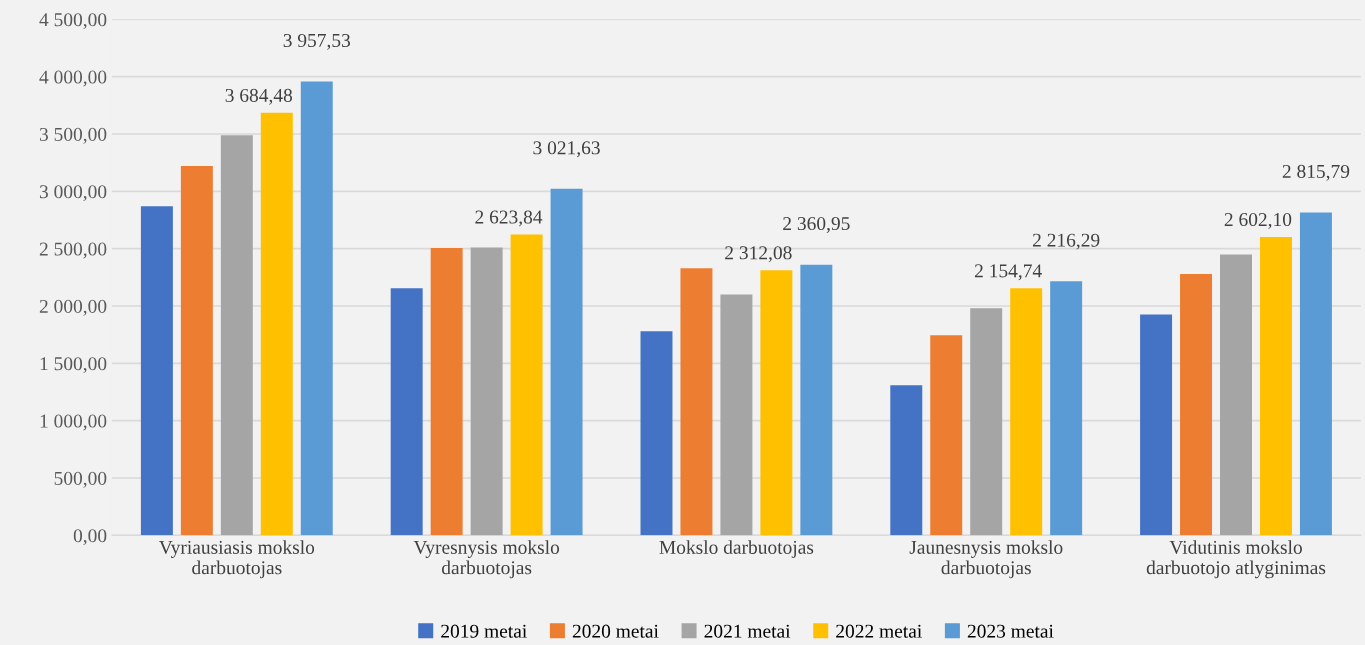 The width and height of the screenshot is (1365, 645). Describe the element at coordinates (736, 549) in the screenshot. I see `x-tick-label: Mokslo darbuotojas` at that location.